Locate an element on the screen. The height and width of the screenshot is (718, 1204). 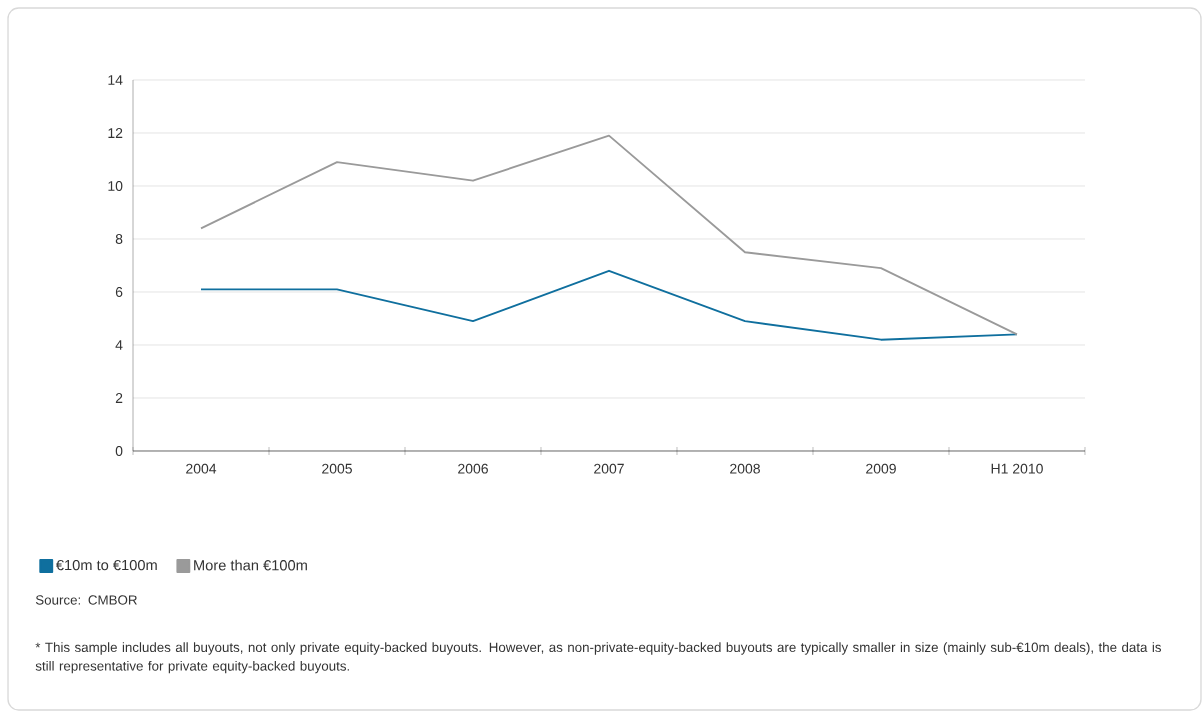
source-note: Source: CMBOR is located at coordinates (86, 600).